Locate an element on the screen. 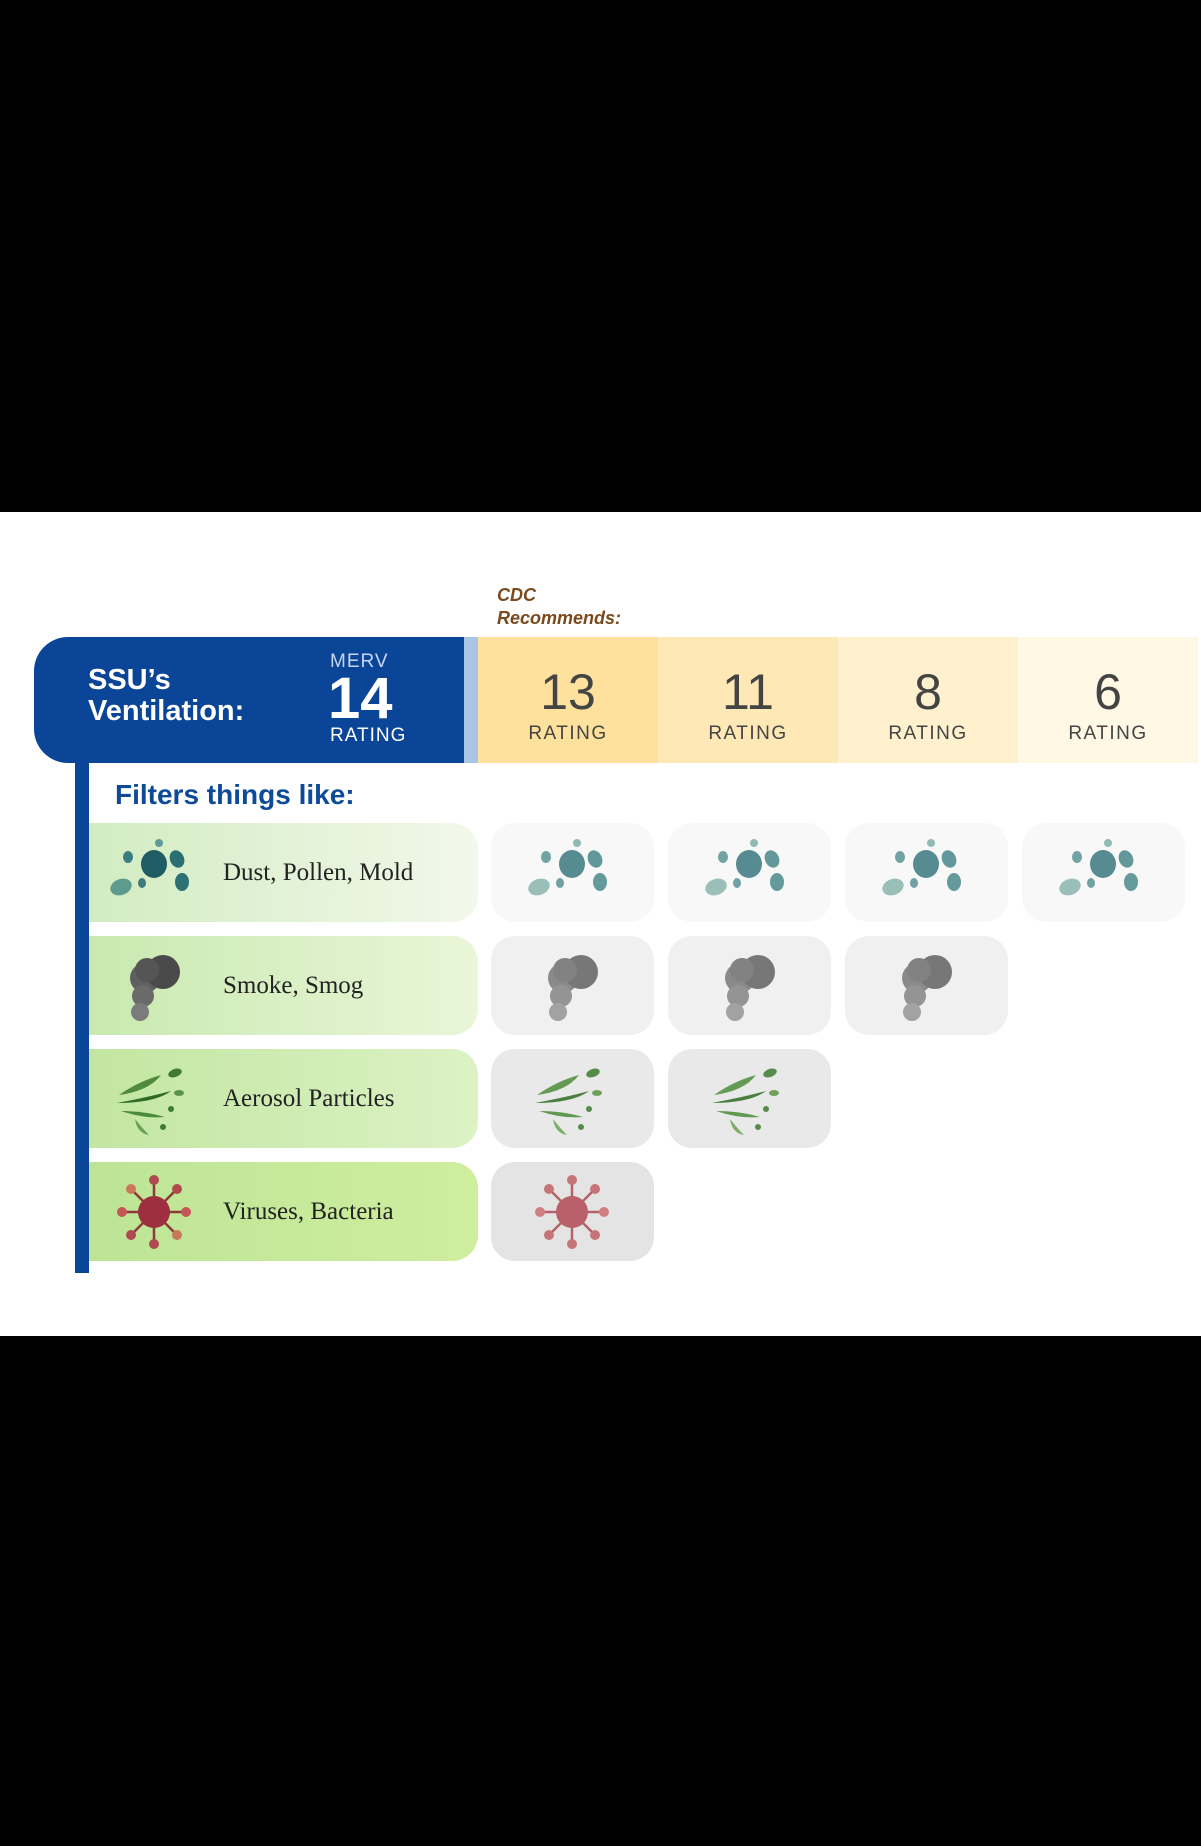 The width and height of the screenshot is (1201, 1846). row-label-dust: Dust, Pollen, Mold is located at coordinates (283, 872).